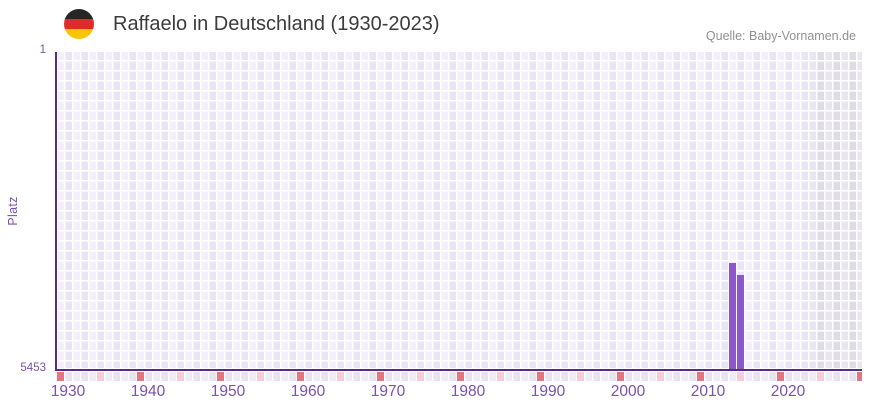 This screenshot has height=412, width=873. What do you see at coordinates (780, 36) in the screenshot?
I see `source-attribution: Quelle: Baby-Vornamen.de` at bounding box center [780, 36].